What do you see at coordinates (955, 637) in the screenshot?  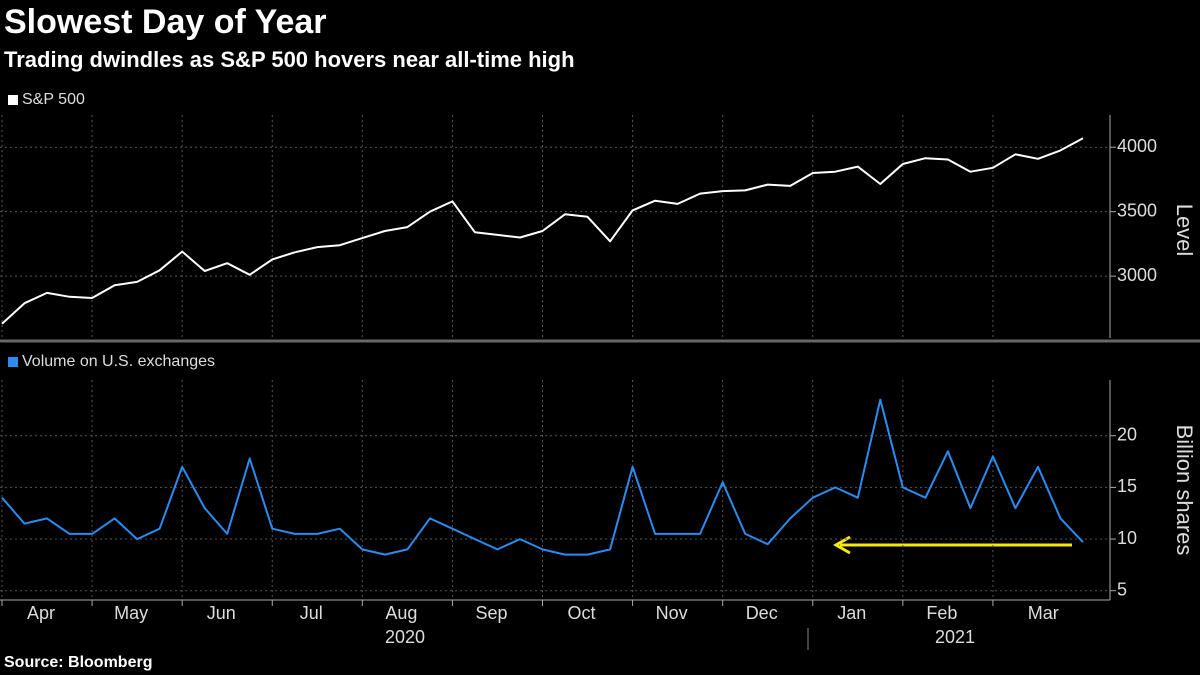 I see `year-label: 2021` at bounding box center [955, 637].